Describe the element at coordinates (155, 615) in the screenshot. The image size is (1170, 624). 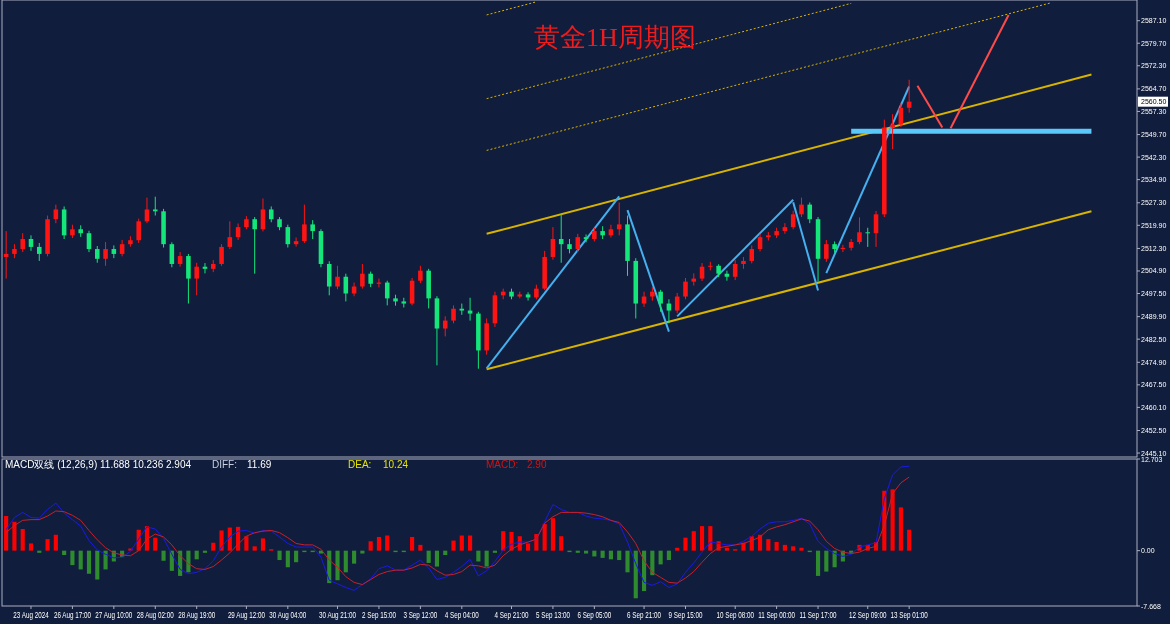
I see `x-tick-label: 28 Aug 02:00` at that location.